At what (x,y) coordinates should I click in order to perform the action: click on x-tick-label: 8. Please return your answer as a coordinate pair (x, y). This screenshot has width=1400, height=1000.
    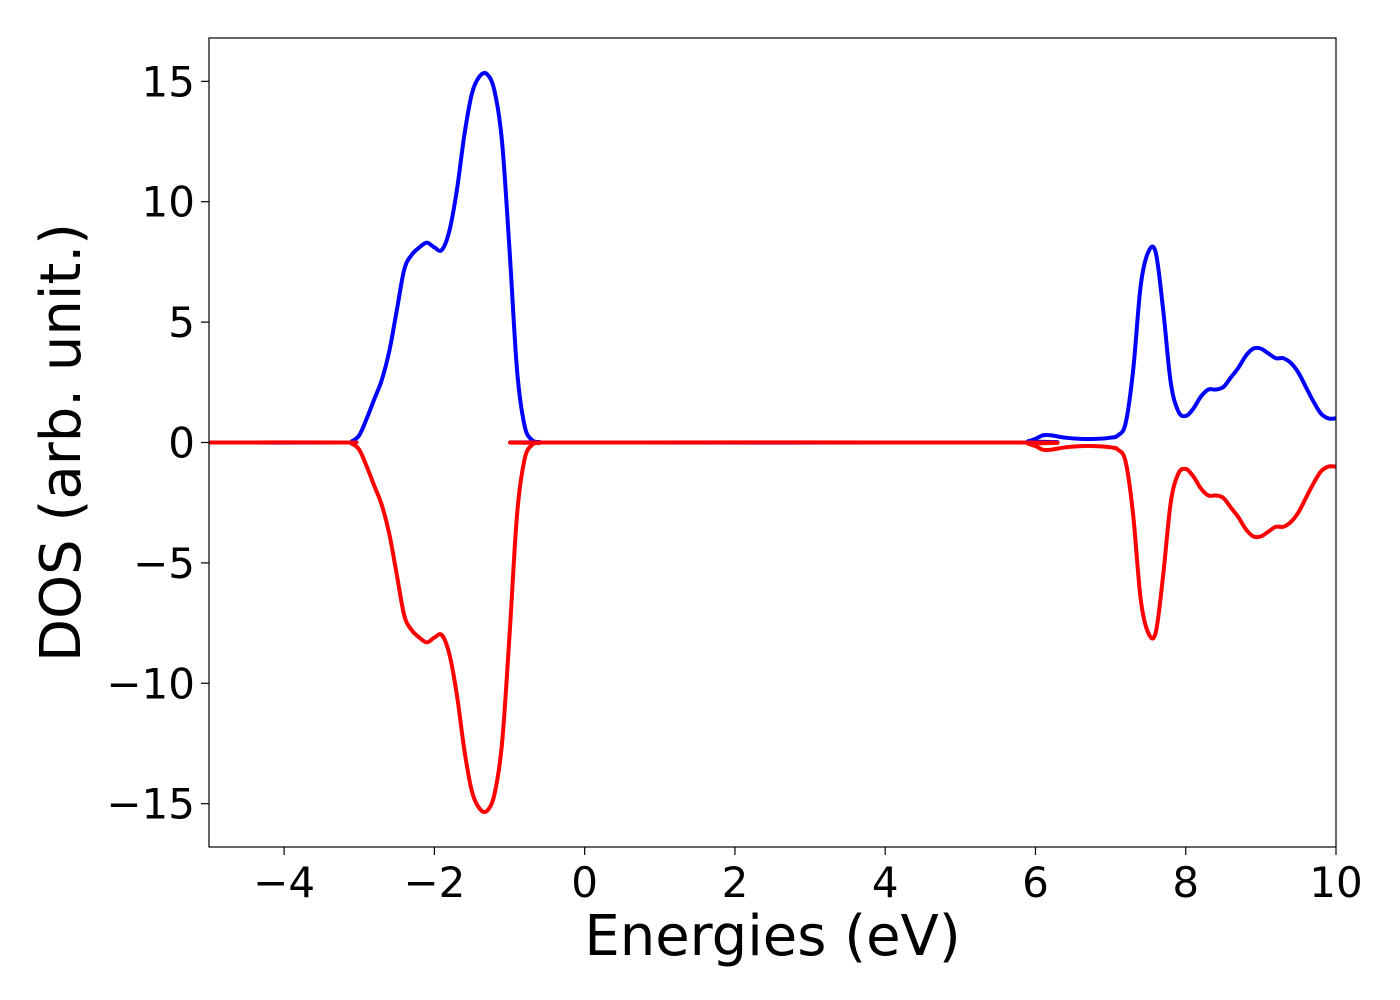
    Looking at the image, I should click on (1185, 882).